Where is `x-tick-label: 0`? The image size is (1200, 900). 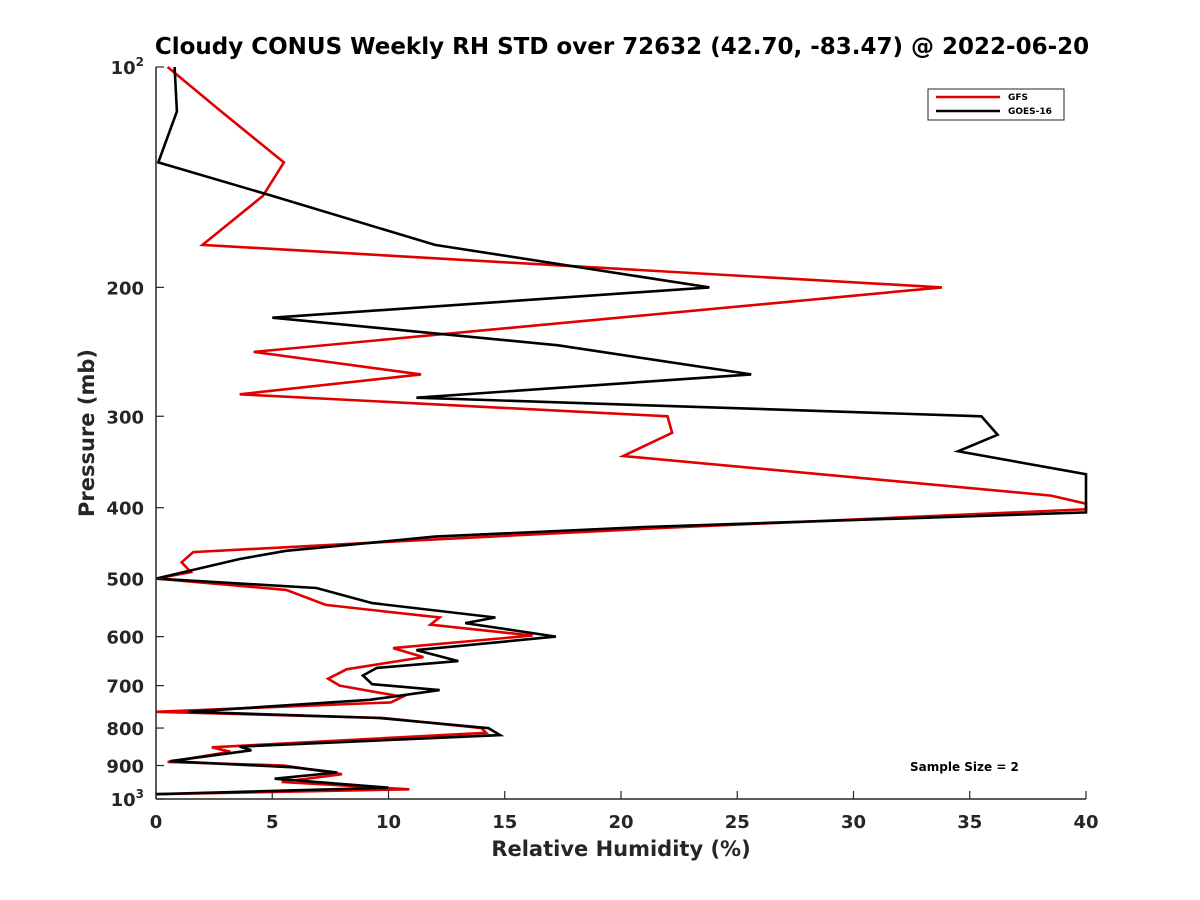 x-tick-label: 0 is located at coordinates (156, 822).